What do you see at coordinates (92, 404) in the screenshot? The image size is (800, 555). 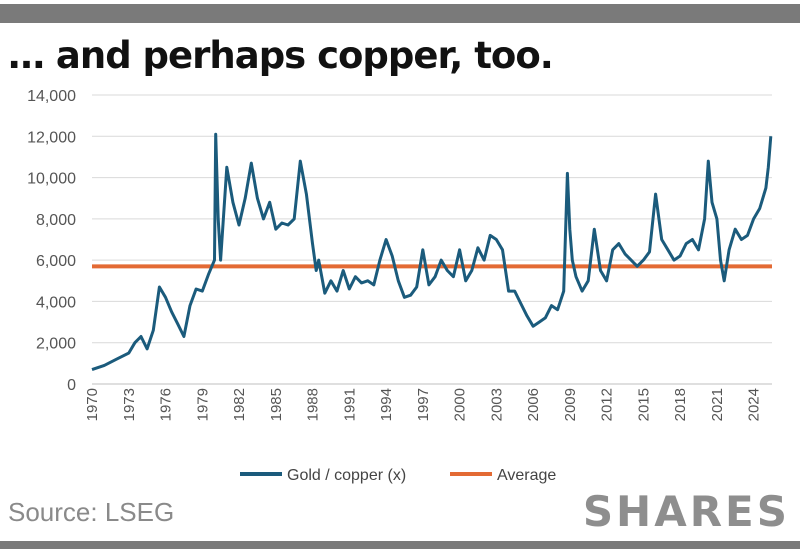 I see `x-tick-label: 1970` at bounding box center [92, 404].